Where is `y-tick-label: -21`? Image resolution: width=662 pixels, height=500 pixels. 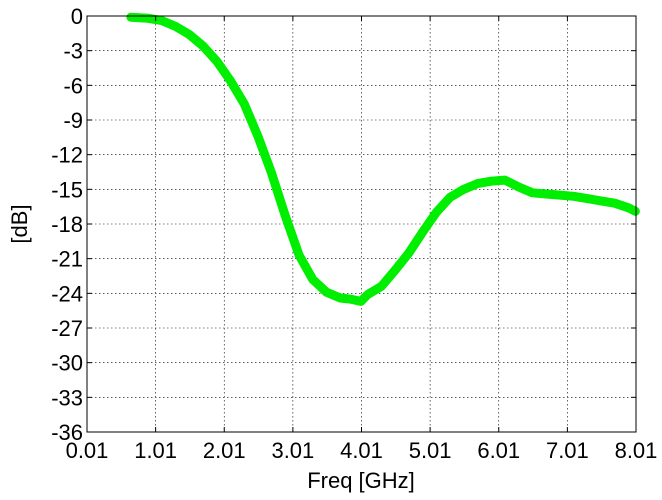
y-tick-label: -21 is located at coordinates (67, 259).